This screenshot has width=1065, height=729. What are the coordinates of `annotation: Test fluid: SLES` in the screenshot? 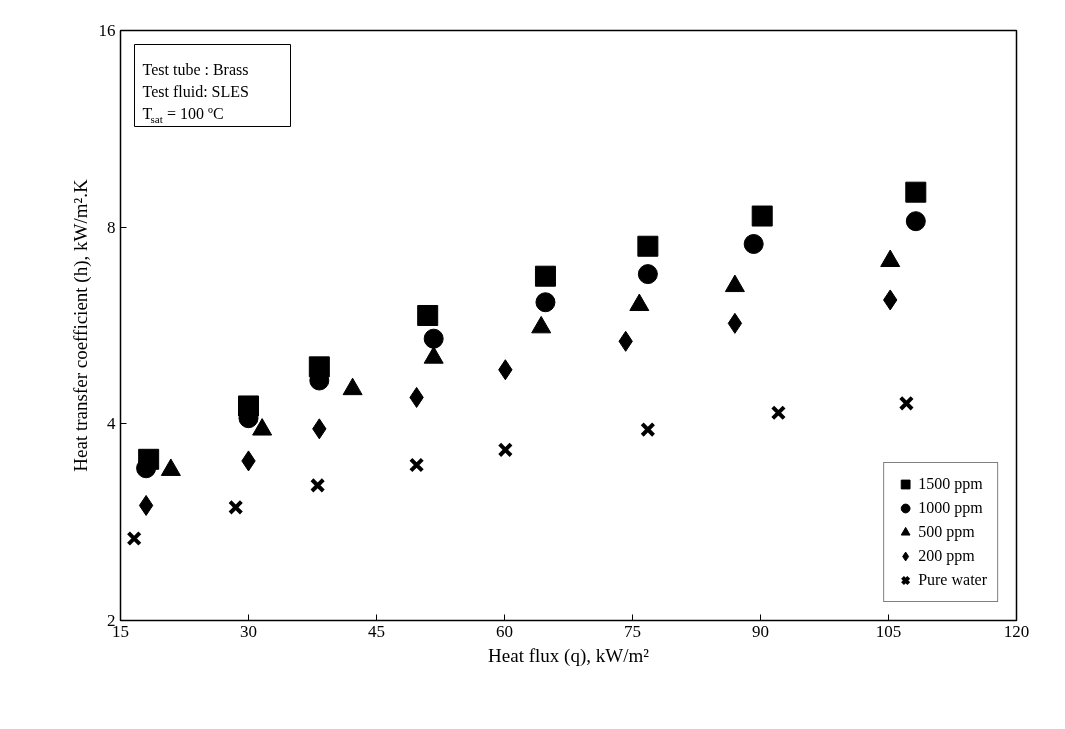 It's located at (195, 91).